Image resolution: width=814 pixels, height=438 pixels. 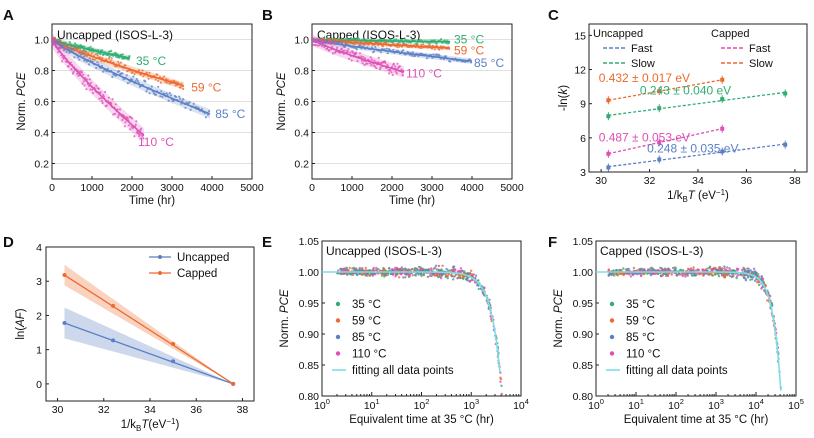 I want to click on series-label: 85 °C, so click(x=230, y=114).